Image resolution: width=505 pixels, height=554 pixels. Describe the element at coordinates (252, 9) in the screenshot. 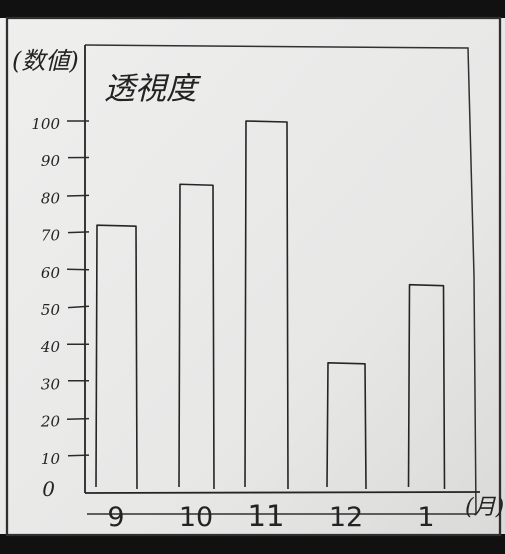

I see `top-shadow-band` at that location.